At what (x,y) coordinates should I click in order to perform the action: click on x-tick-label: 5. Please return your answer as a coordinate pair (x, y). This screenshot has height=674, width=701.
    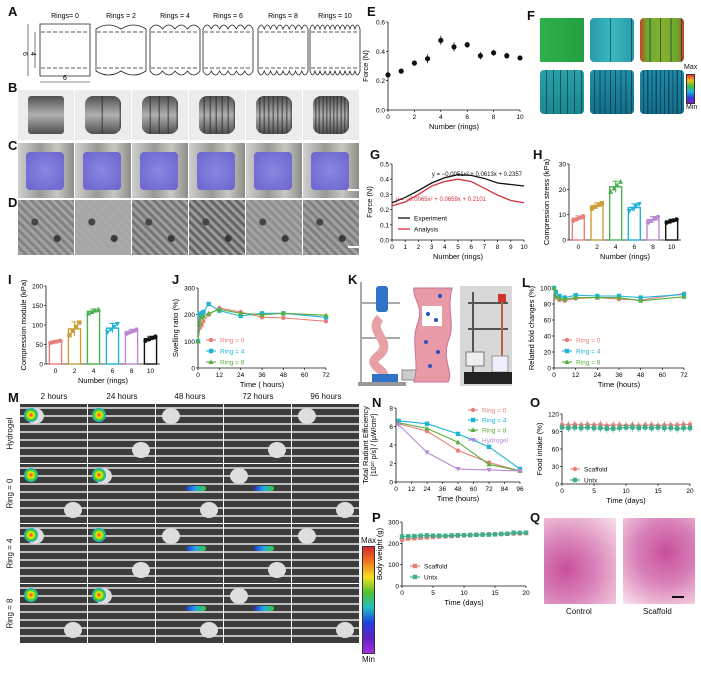
    Looking at the image, I should click on (433, 593).